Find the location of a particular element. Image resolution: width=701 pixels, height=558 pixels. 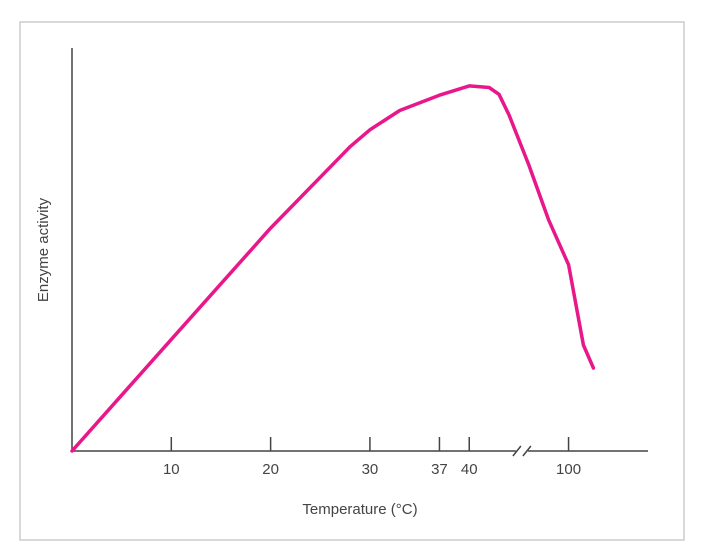

x-tick-label: 100 is located at coordinates (568, 469).